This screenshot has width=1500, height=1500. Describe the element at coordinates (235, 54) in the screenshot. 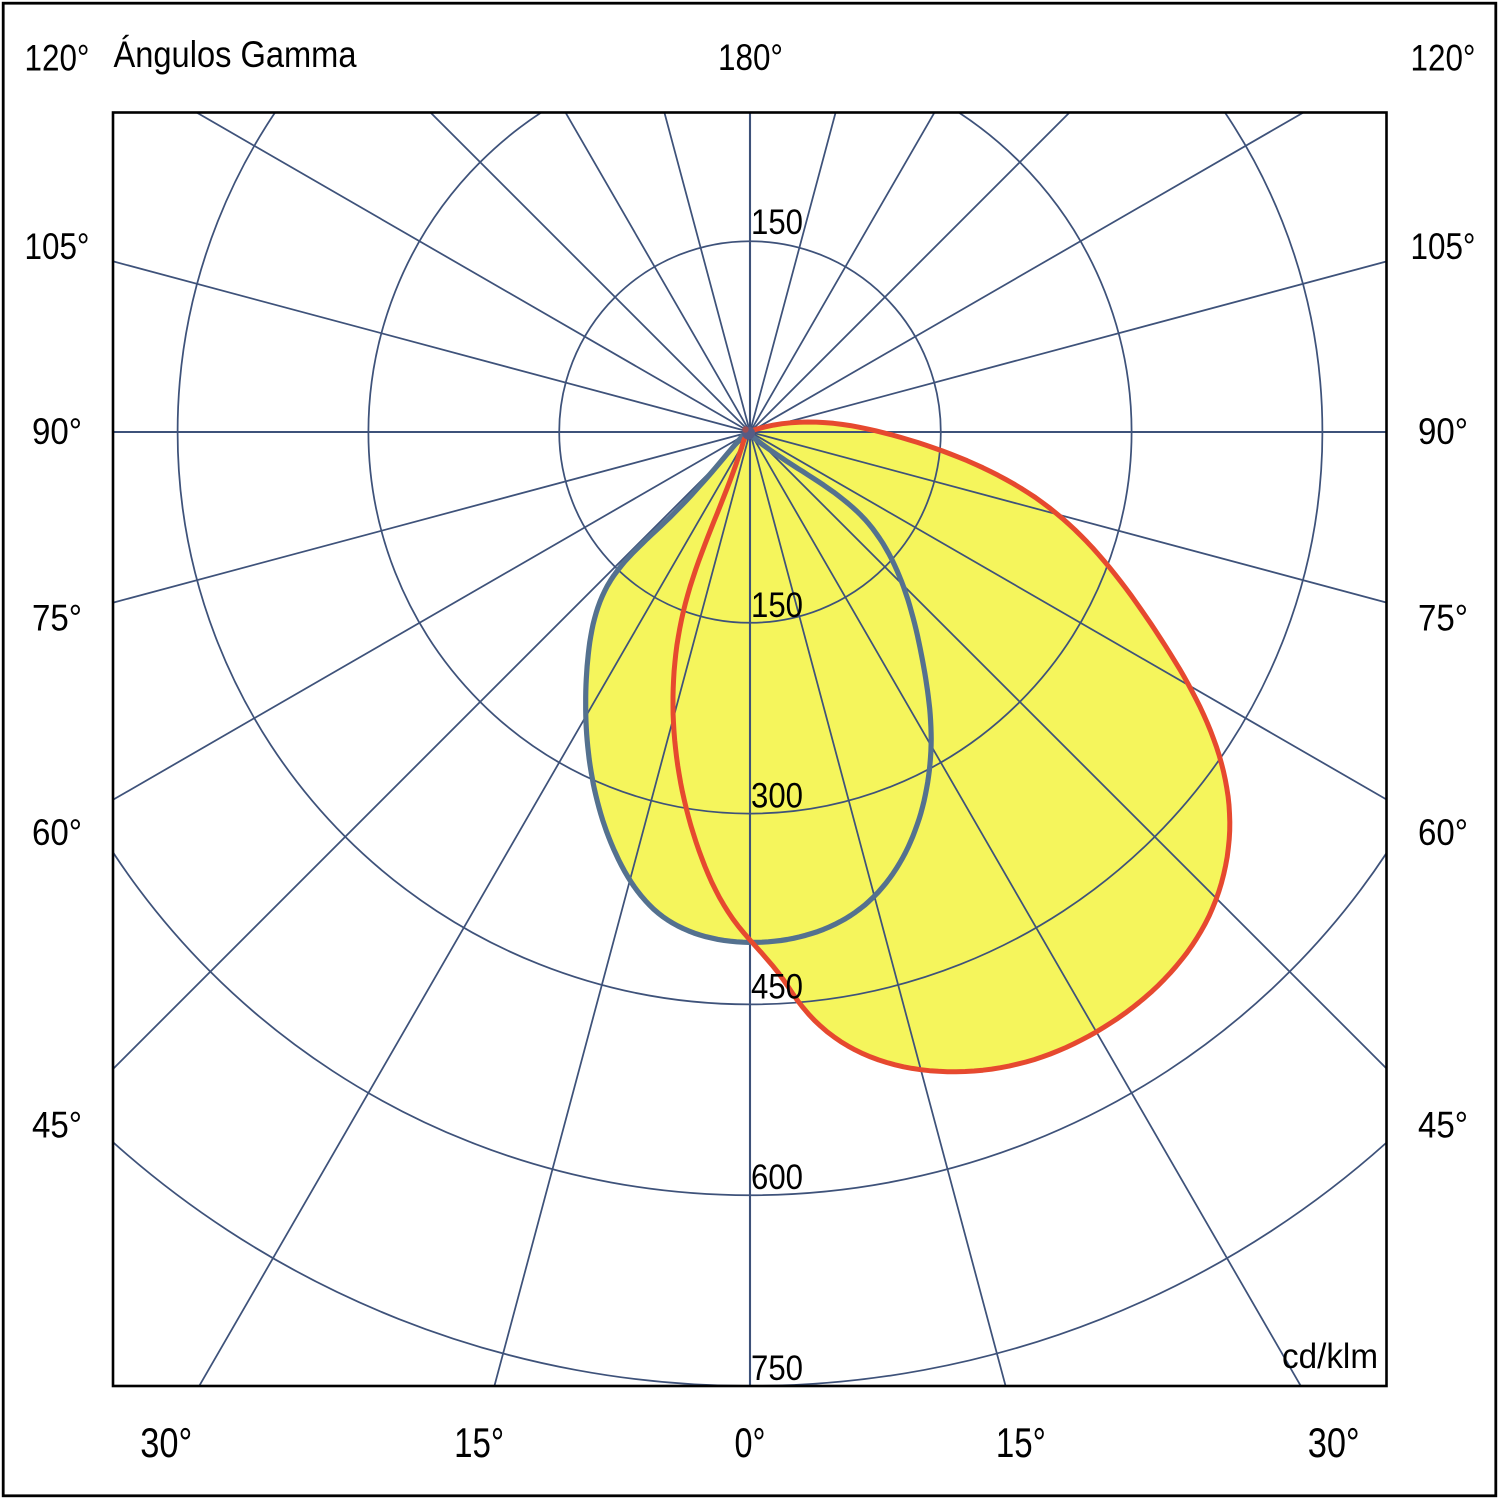

I see `svg-text: Ángulos Gamma` at that location.